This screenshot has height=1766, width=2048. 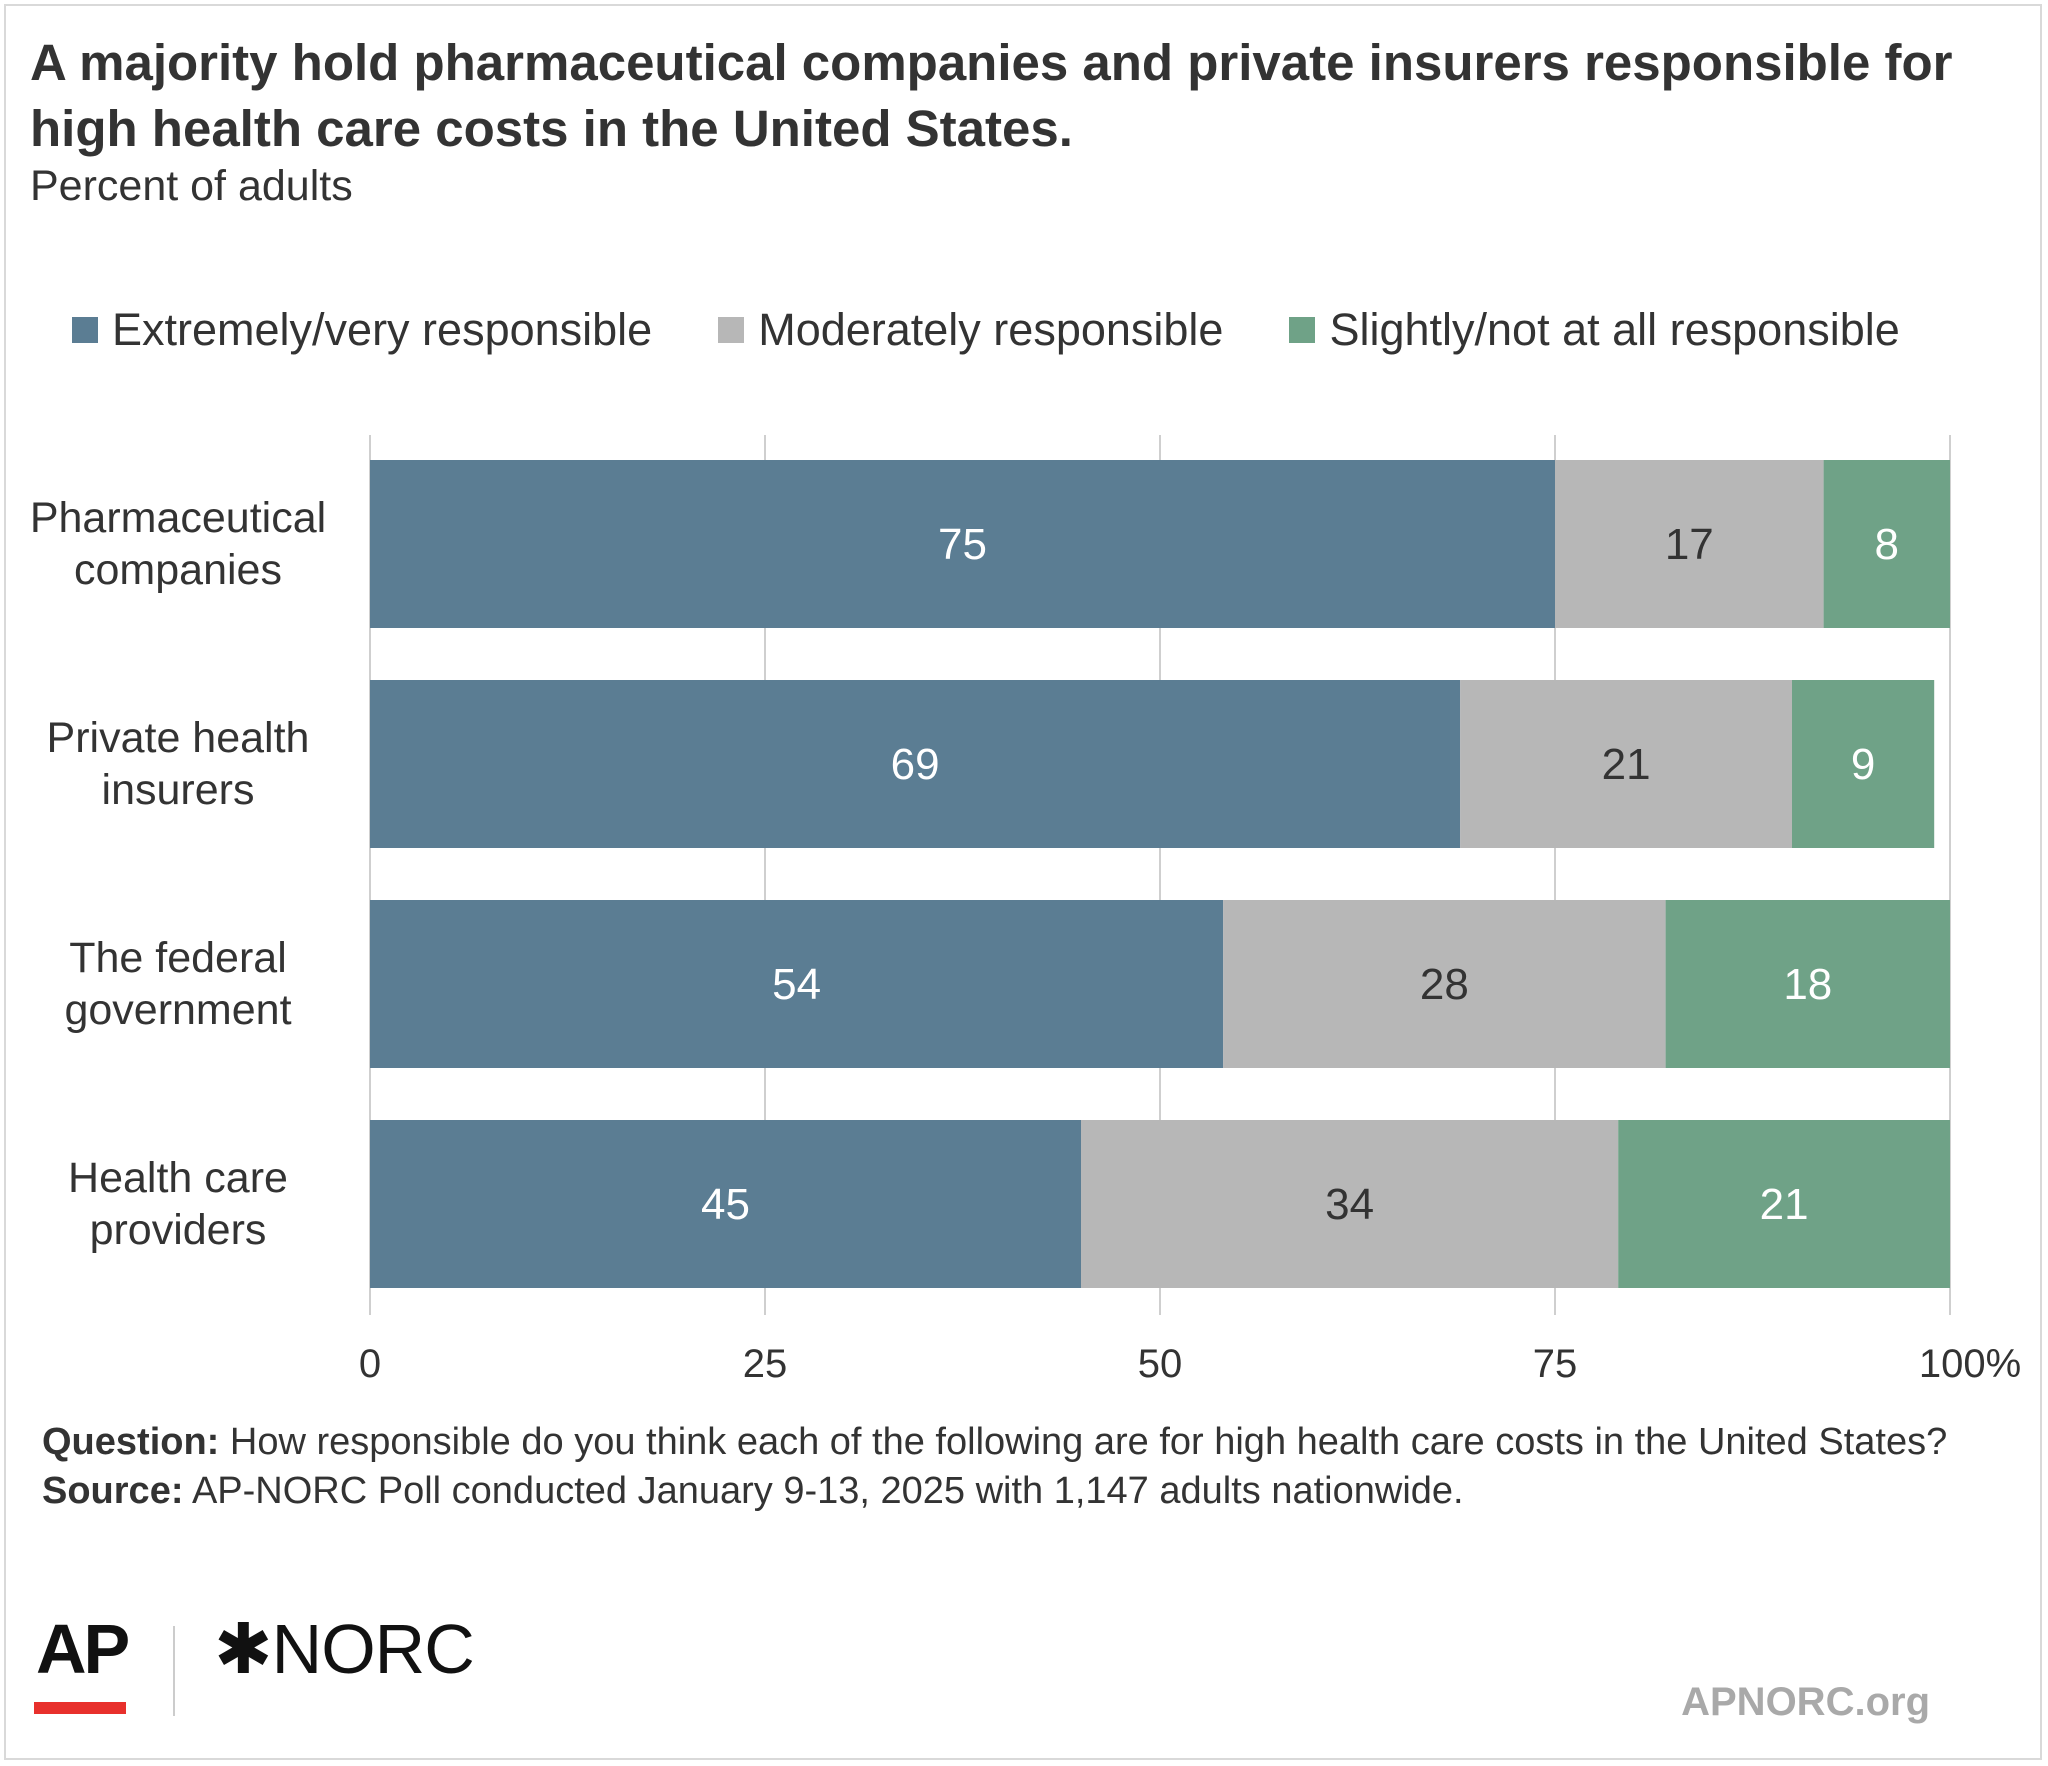 I want to click on data-label: 9, so click(x=1863, y=764).